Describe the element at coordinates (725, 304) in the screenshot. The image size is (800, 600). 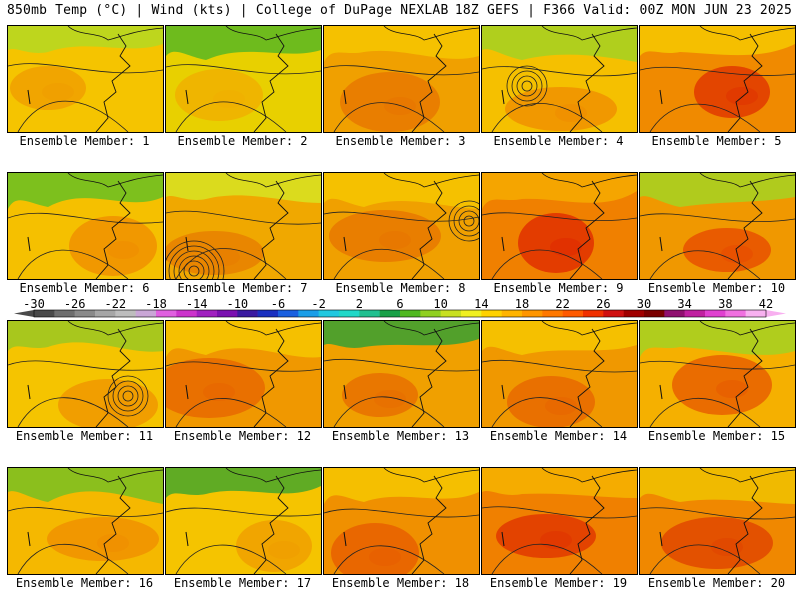
I see `colorbar-tick-label: 38` at that location.